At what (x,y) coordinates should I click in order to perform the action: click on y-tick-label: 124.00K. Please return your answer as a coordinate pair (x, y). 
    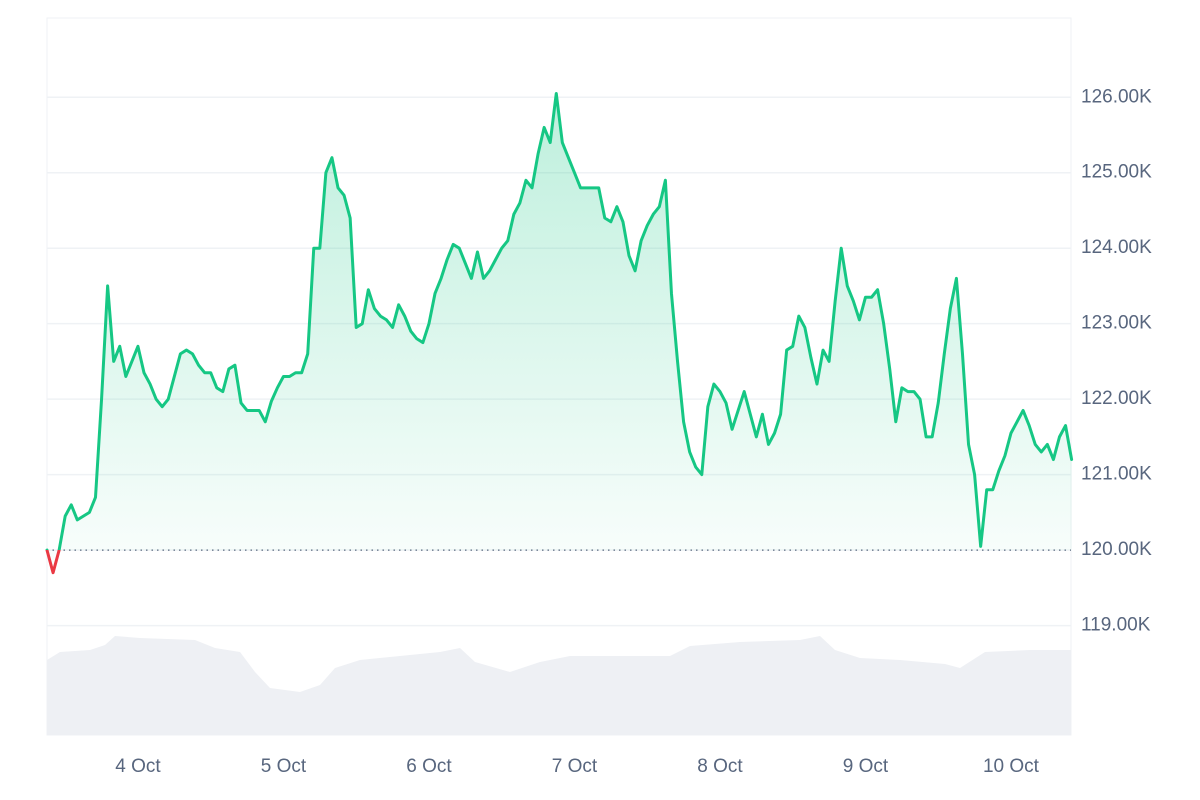
    Looking at the image, I should click on (1116, 247).